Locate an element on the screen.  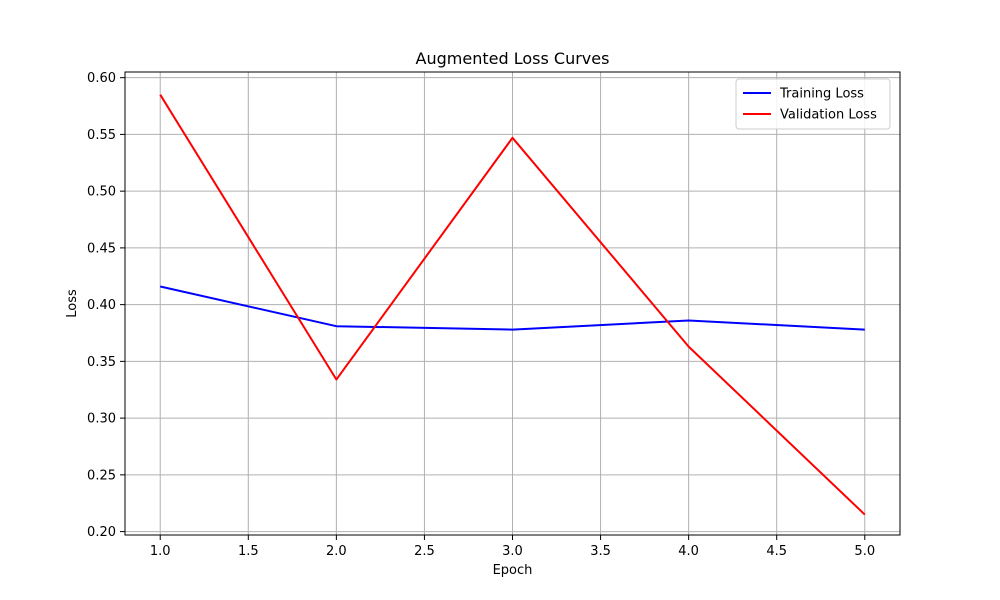
x-tick-label: 4.0 is located at coordinates (688, 551).